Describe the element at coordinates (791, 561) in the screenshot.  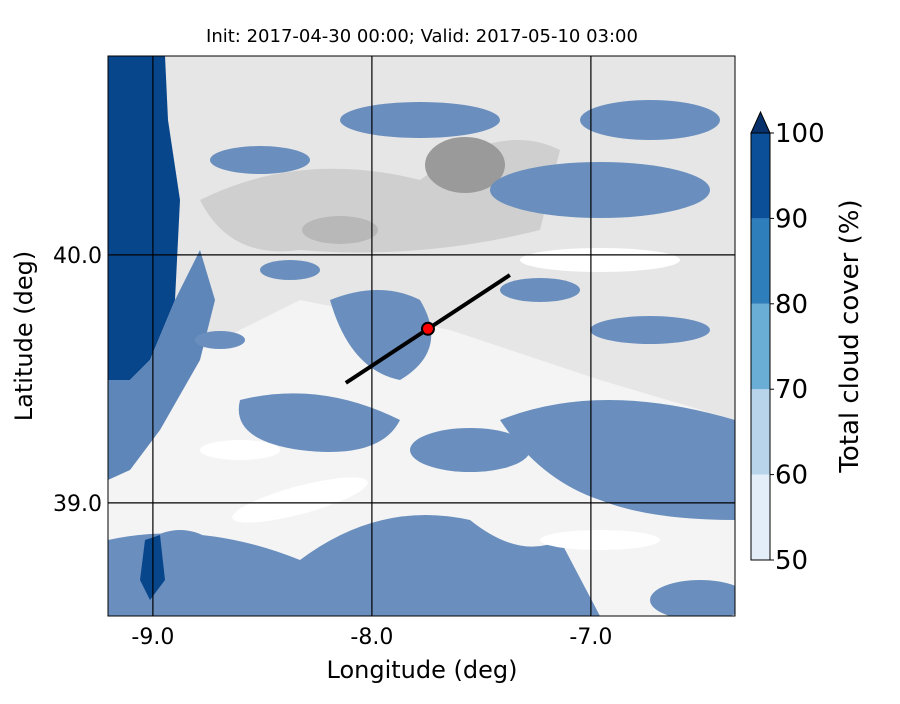
I see `colorbar-tick-label: 50` at that location.